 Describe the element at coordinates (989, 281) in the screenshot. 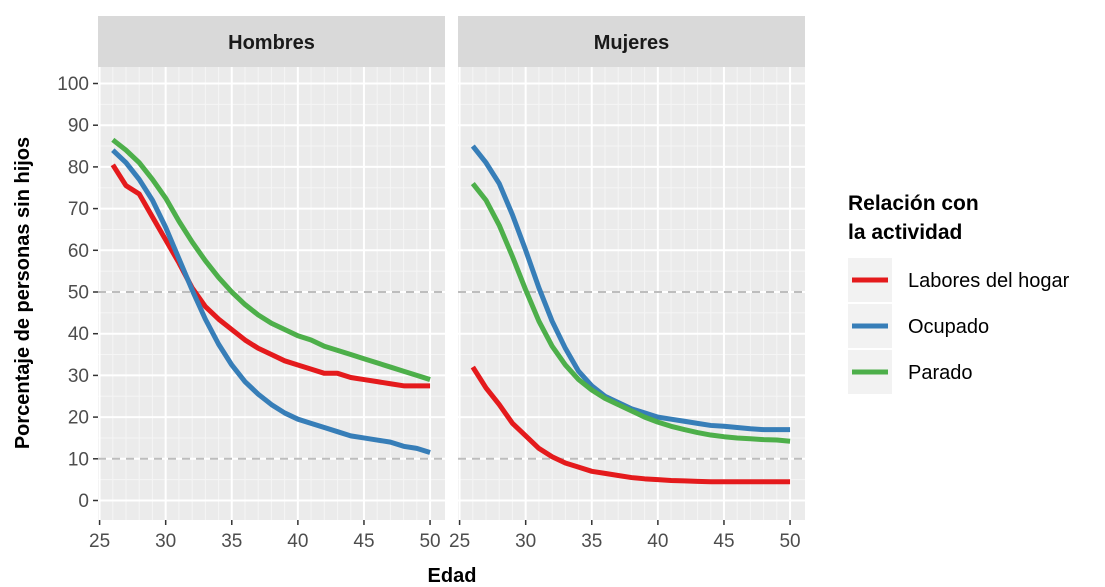

I see `legend-label: Labores del hogar` at that location.